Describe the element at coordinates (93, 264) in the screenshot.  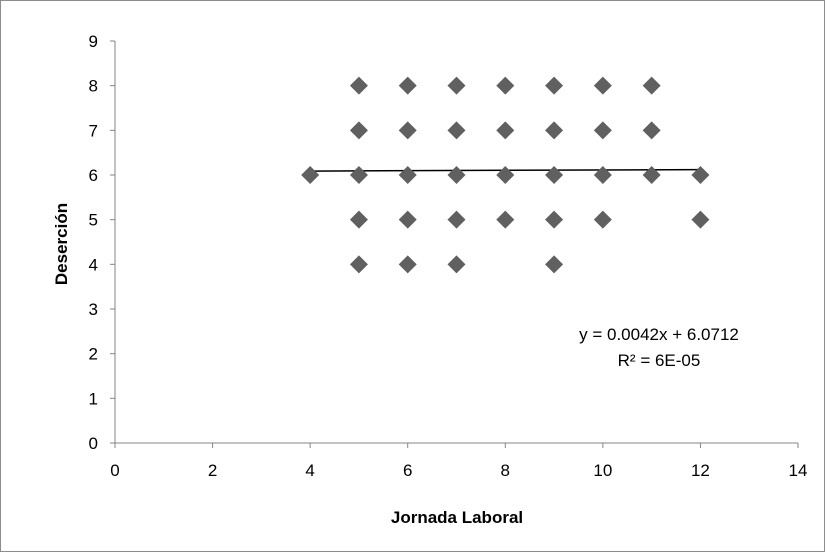
I see `y-tick-label: 4` at that location.